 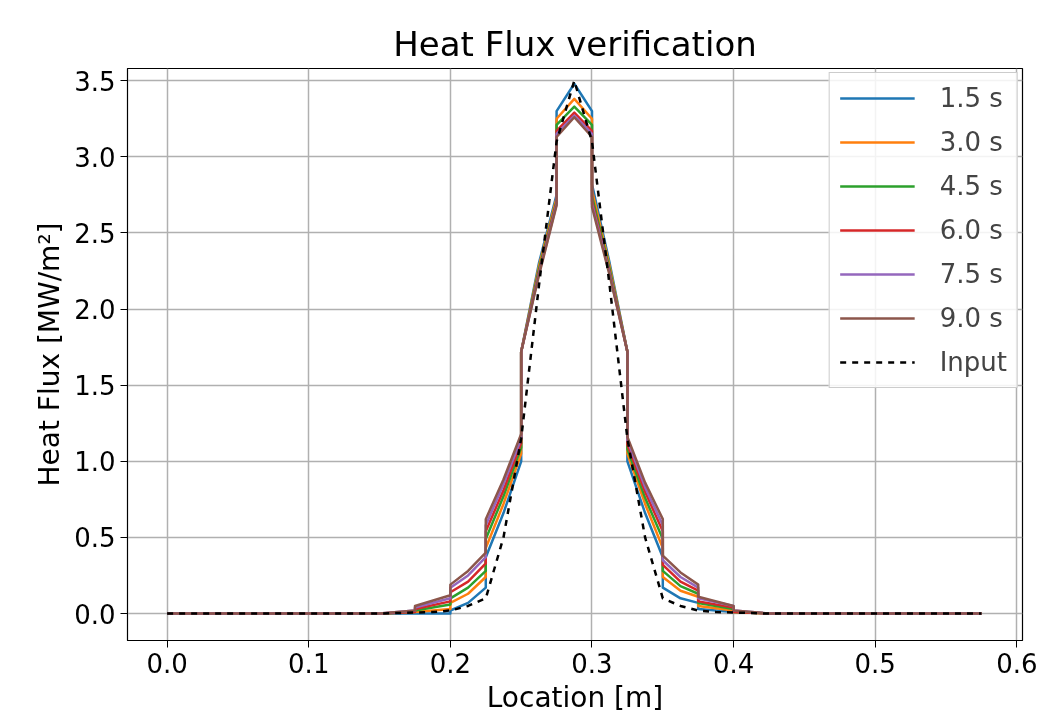 I want to click on legend-label: 1.5 s, so click(x=971, y=98).